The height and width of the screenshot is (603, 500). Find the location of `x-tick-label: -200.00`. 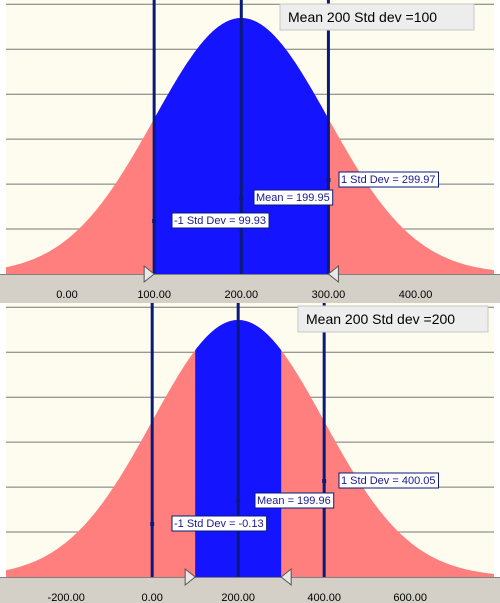

x-tick-label: -200.00 is located at coordinates (66, 597).